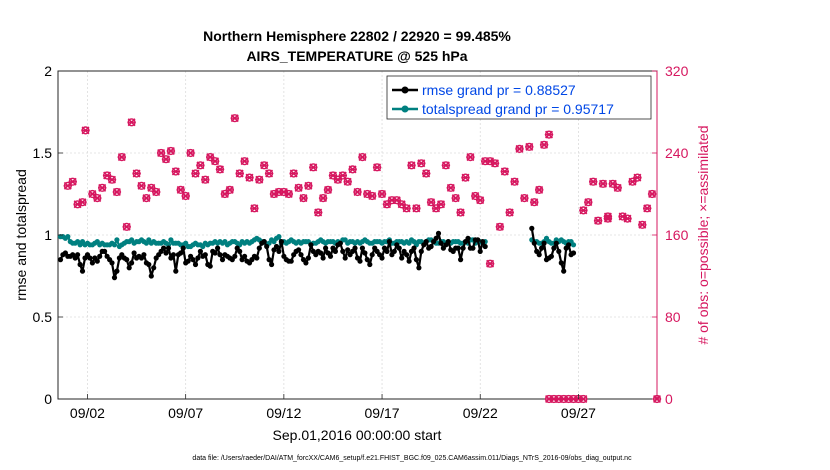 The height and width of the screenshot is (470, 830). Describe the element at coordinates (43, 317) in the screenshot. I see `left-tick-label: 0.5` at that location.